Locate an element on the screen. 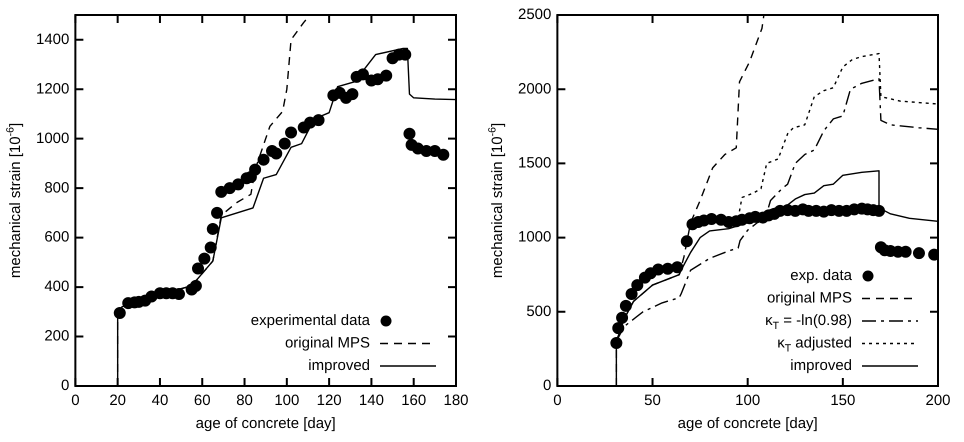 This screenshot has width=964, height=442. x-tick-label: 200 is located at coordinates (938, 401).